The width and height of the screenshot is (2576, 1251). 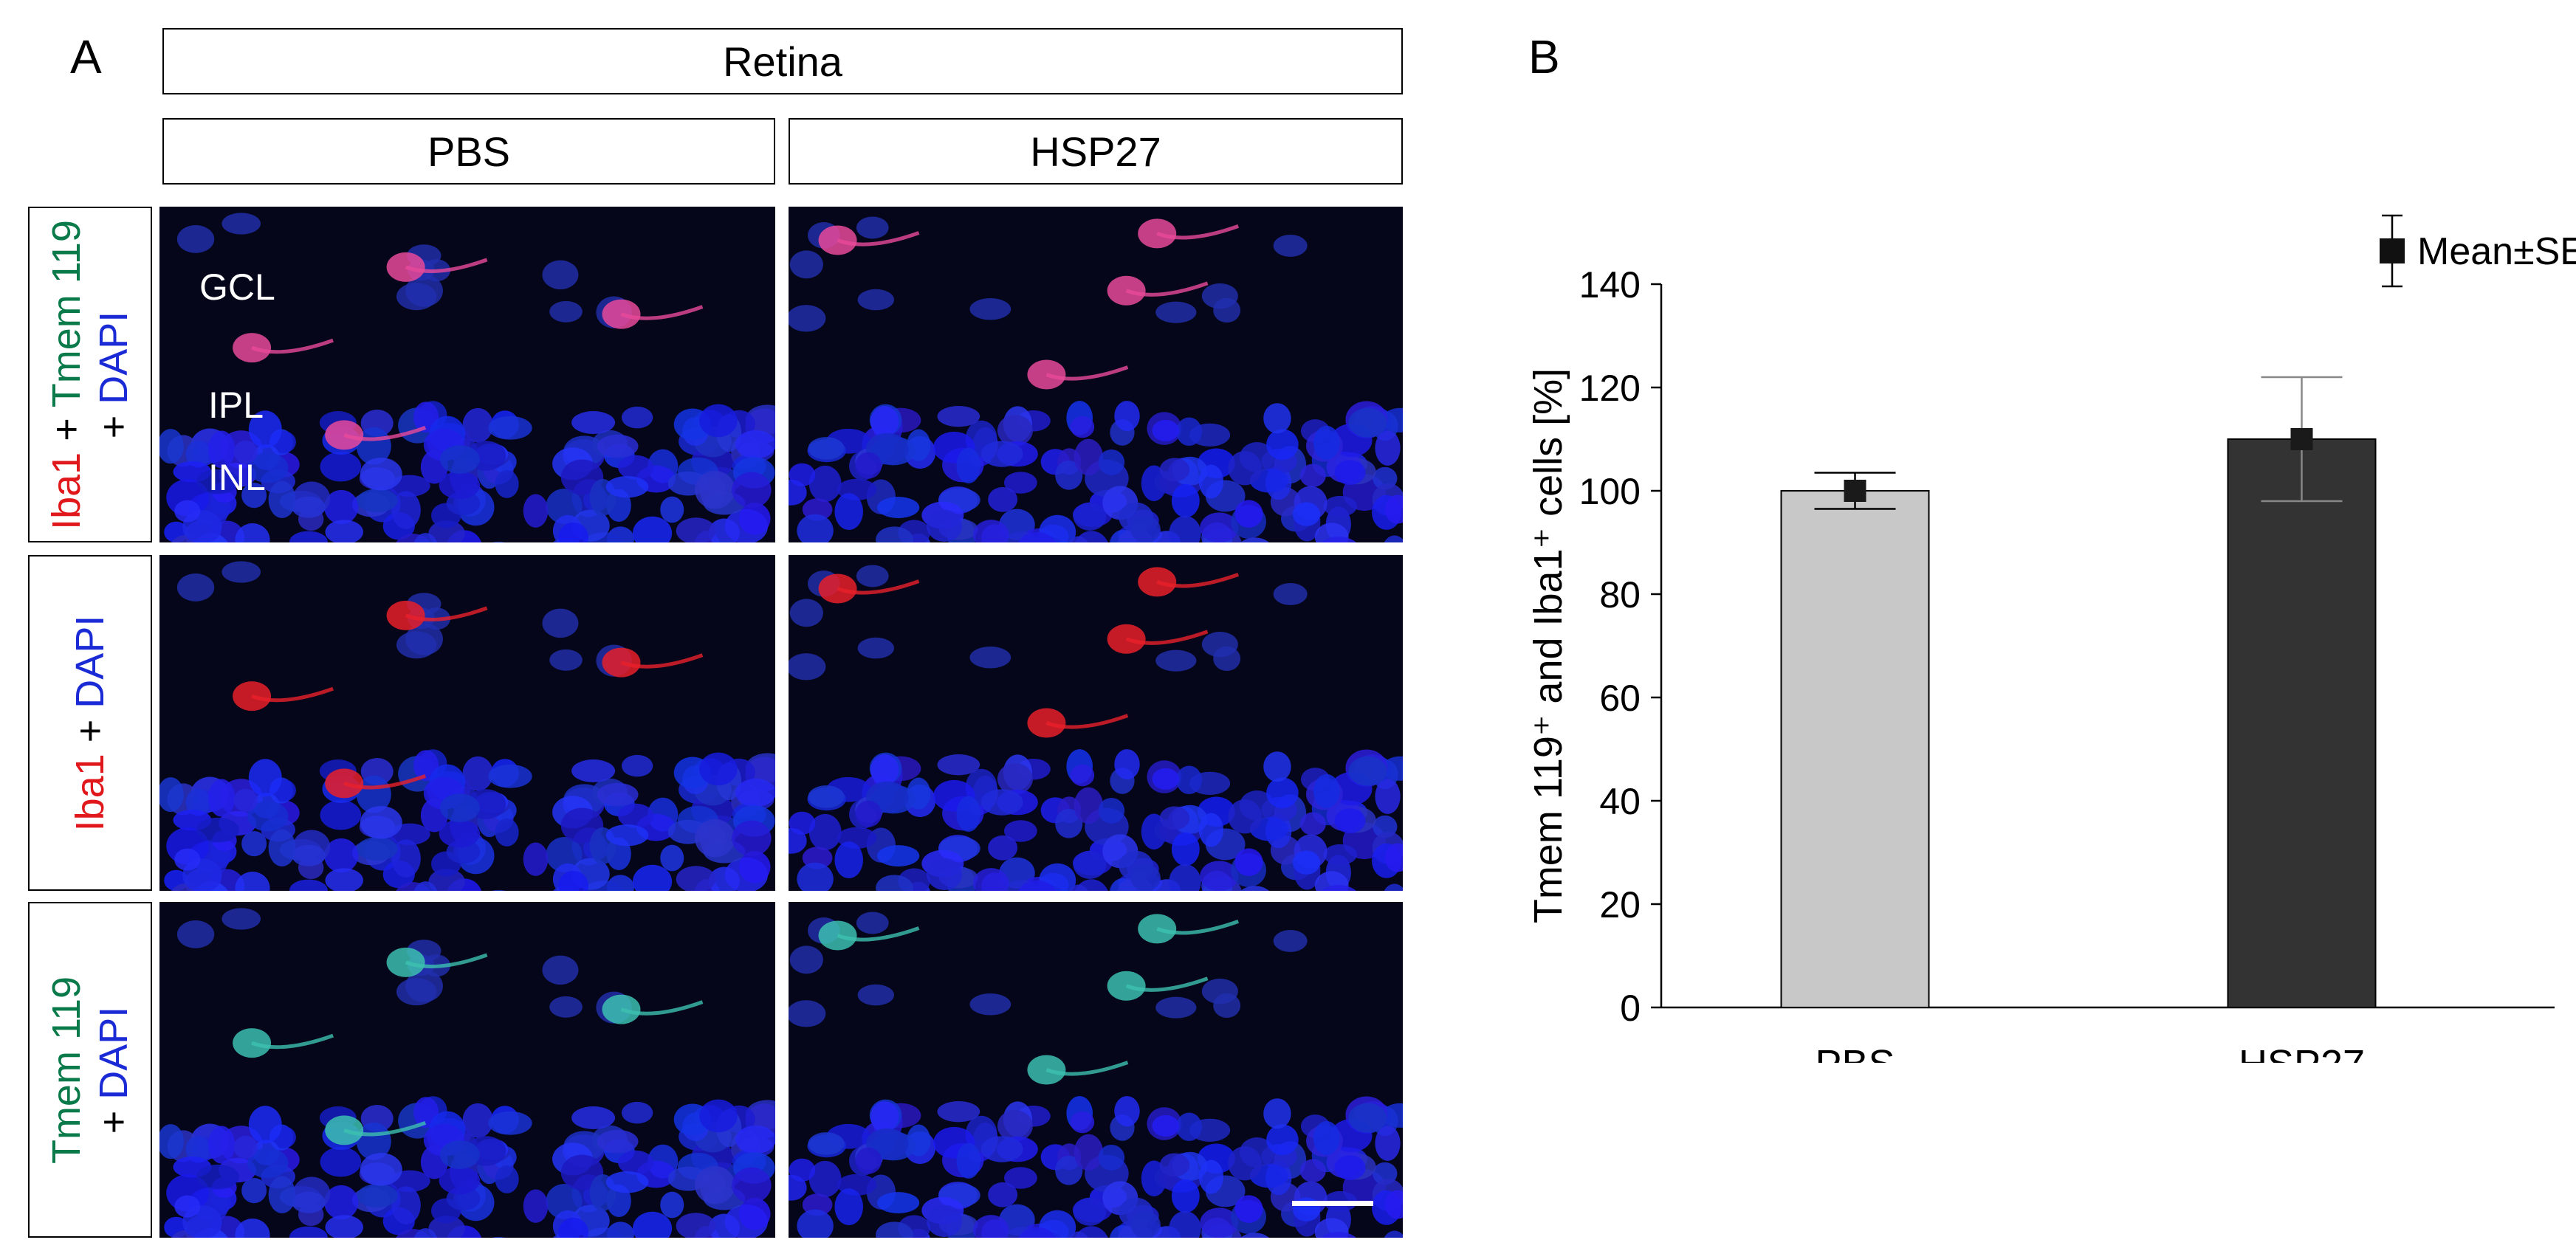 I want to click on y-axis-label: Tmem 119⁺ and Iba1⁺ cells [%], so click(x=1548, y=645).